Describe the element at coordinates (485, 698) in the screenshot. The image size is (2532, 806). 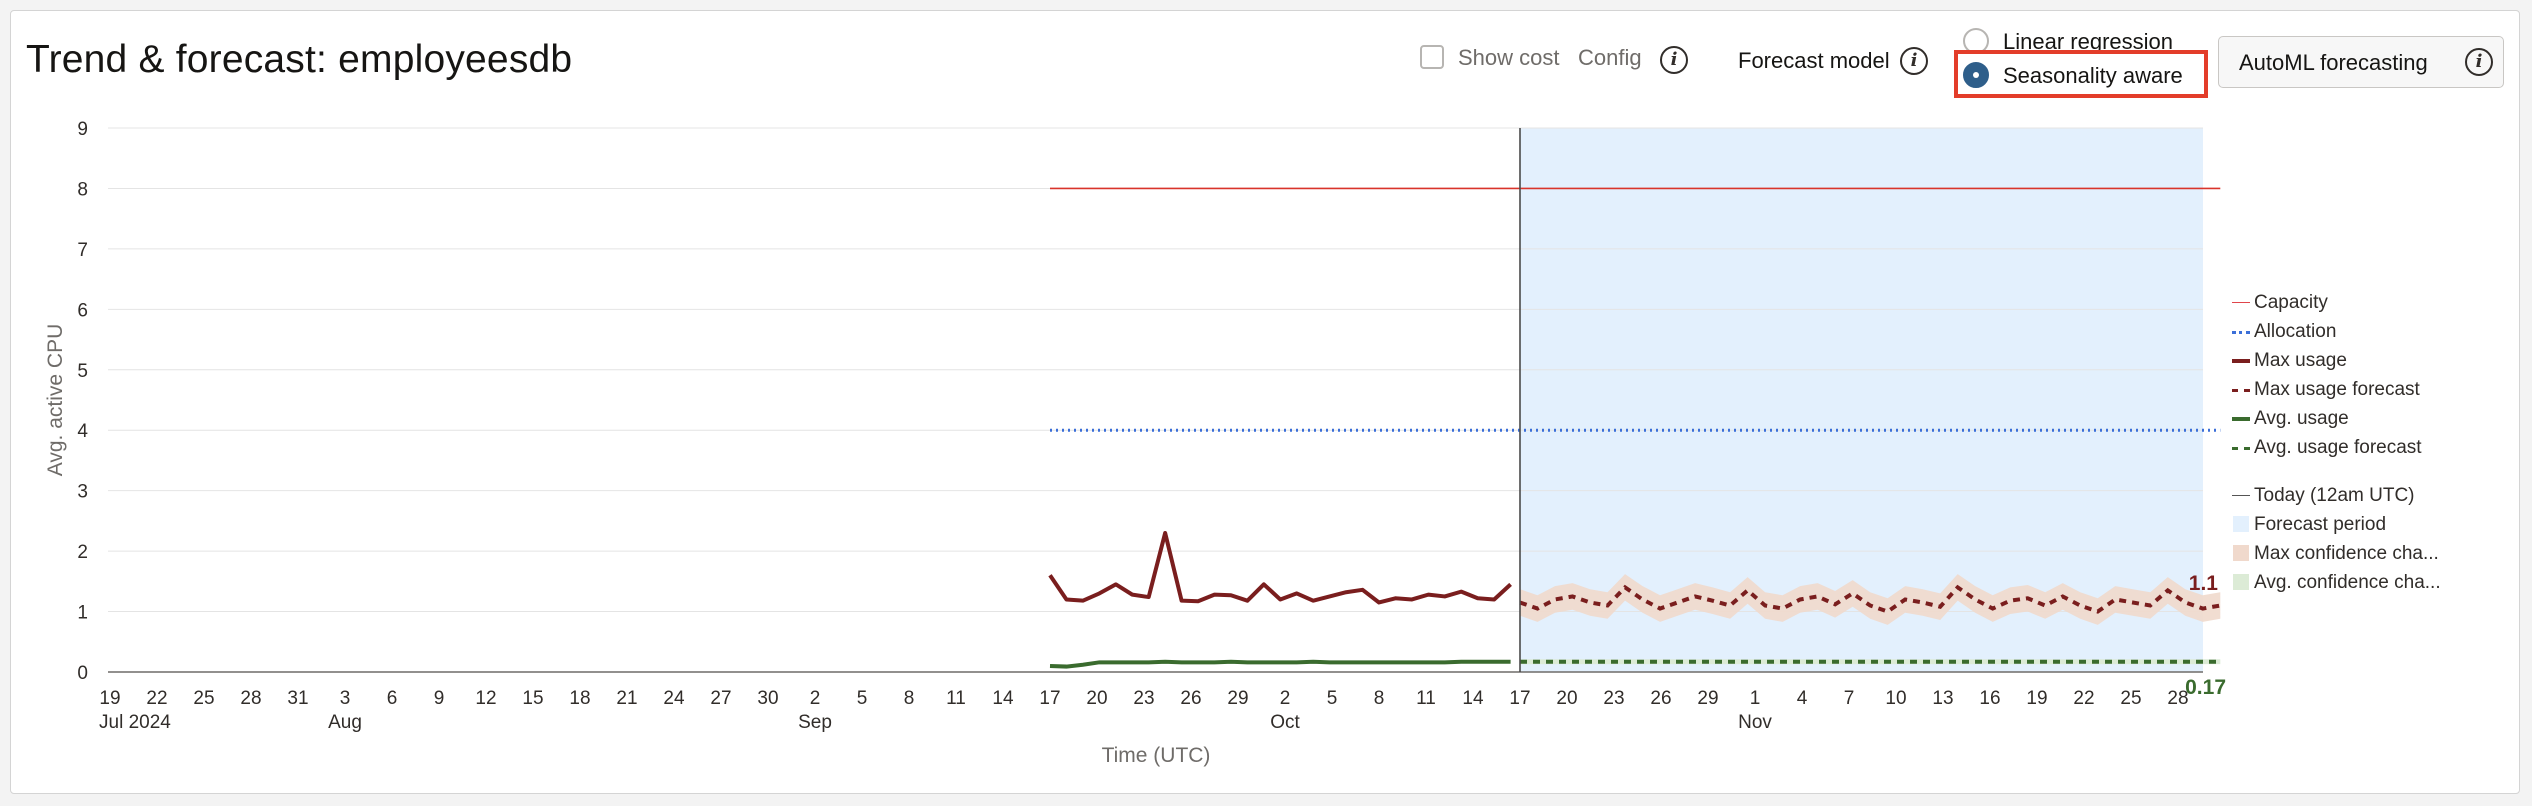
I see `x-tick-label: 12` at that location.